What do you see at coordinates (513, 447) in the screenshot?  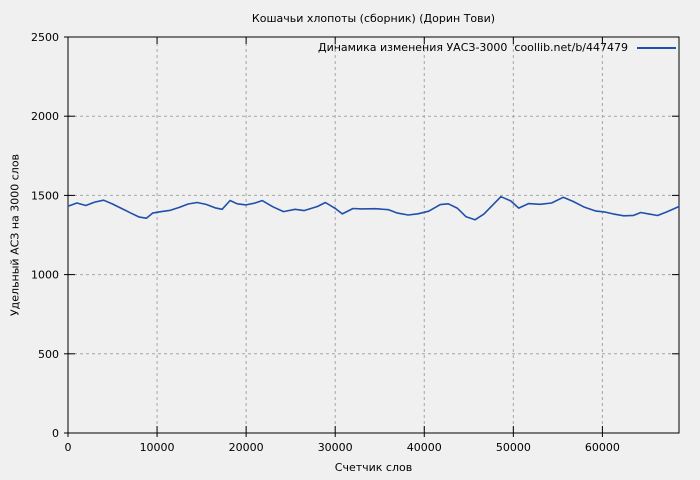 I see `x-tick-label: 50000` at bounding box center [513, 447].